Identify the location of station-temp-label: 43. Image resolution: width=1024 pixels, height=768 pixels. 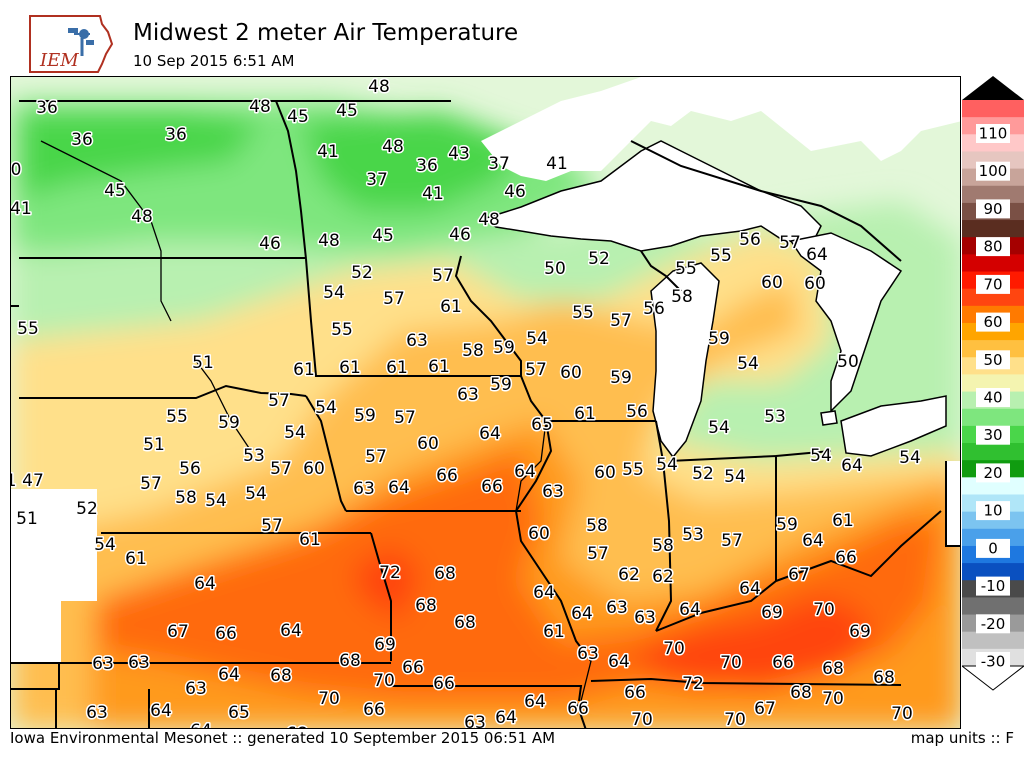
(459, 154).